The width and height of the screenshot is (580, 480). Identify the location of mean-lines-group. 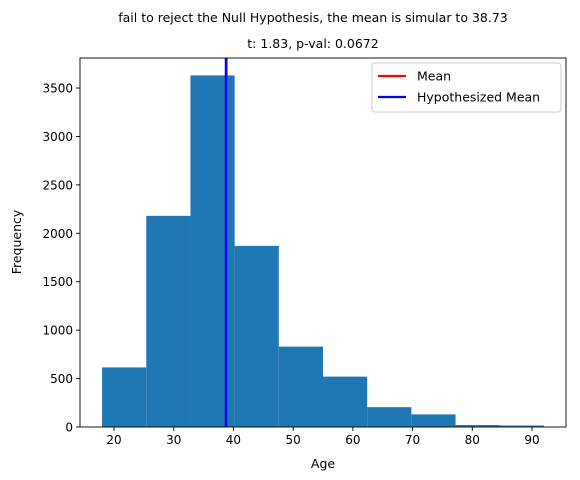
(226, 242).